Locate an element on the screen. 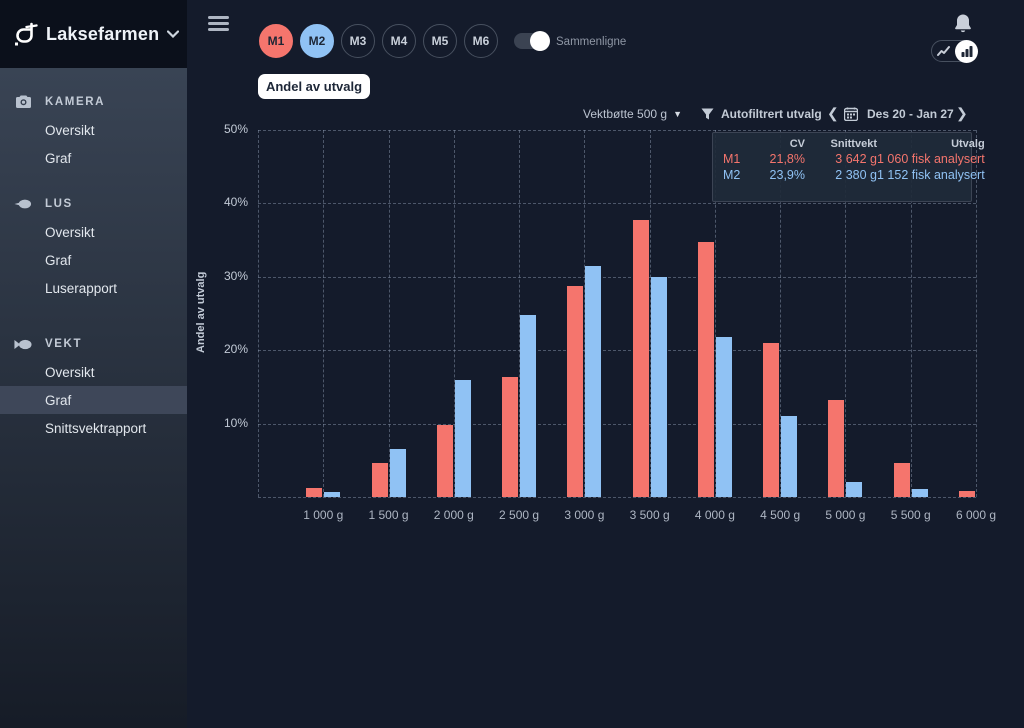 The image size is (1024, 728). merd-button-m3: M3 is located at coordinates (358, 41).